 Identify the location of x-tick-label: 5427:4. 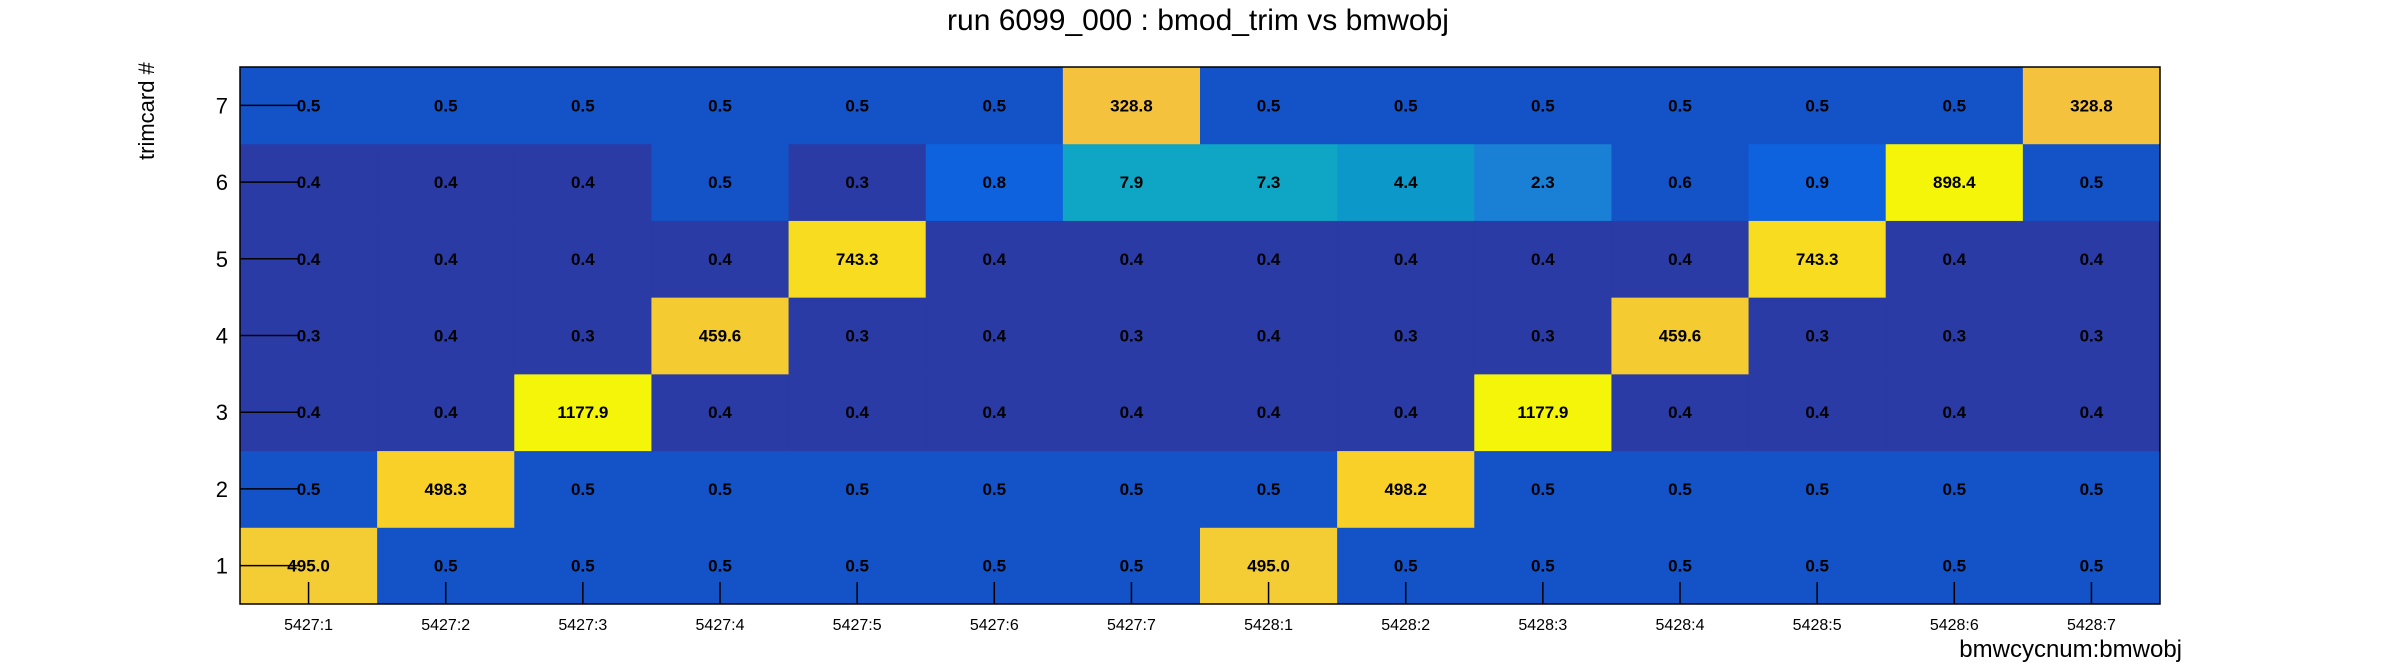
(720, 625).